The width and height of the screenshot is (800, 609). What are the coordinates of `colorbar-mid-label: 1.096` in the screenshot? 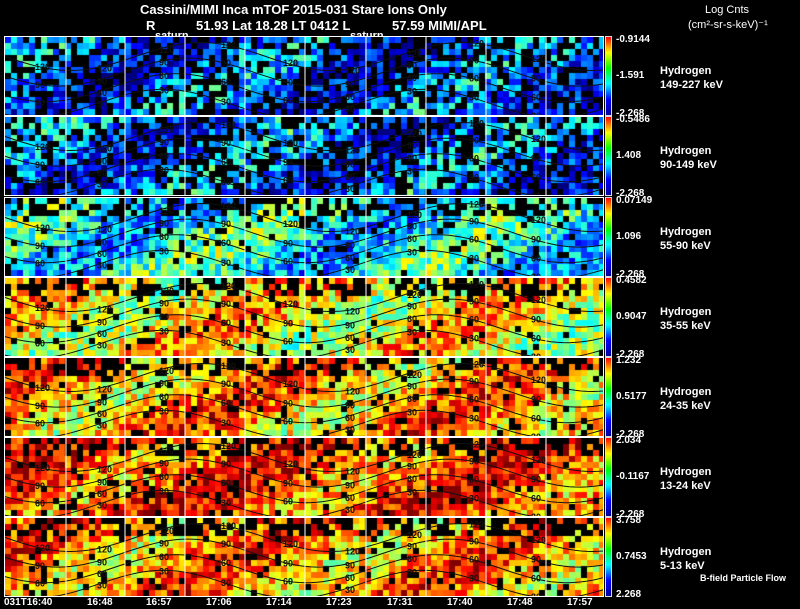 It's located at (629, 236).